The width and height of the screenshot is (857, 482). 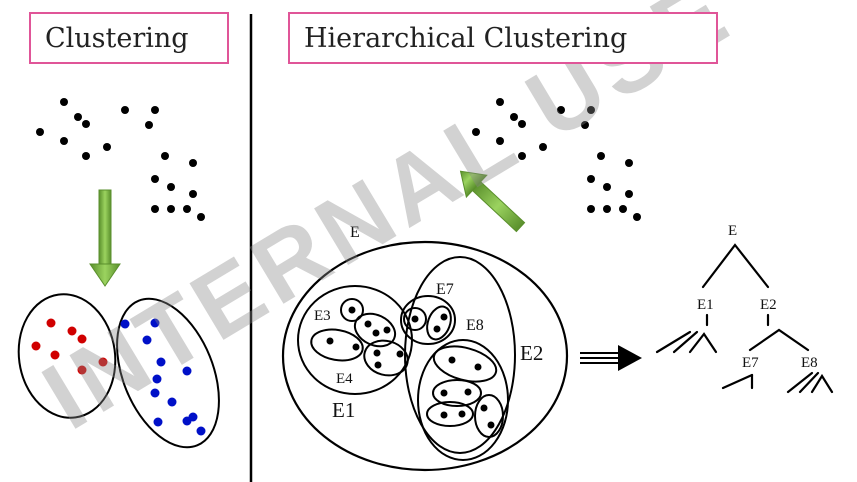 I want to click on red-cluster-ellipse, so click(x=67, y=356).